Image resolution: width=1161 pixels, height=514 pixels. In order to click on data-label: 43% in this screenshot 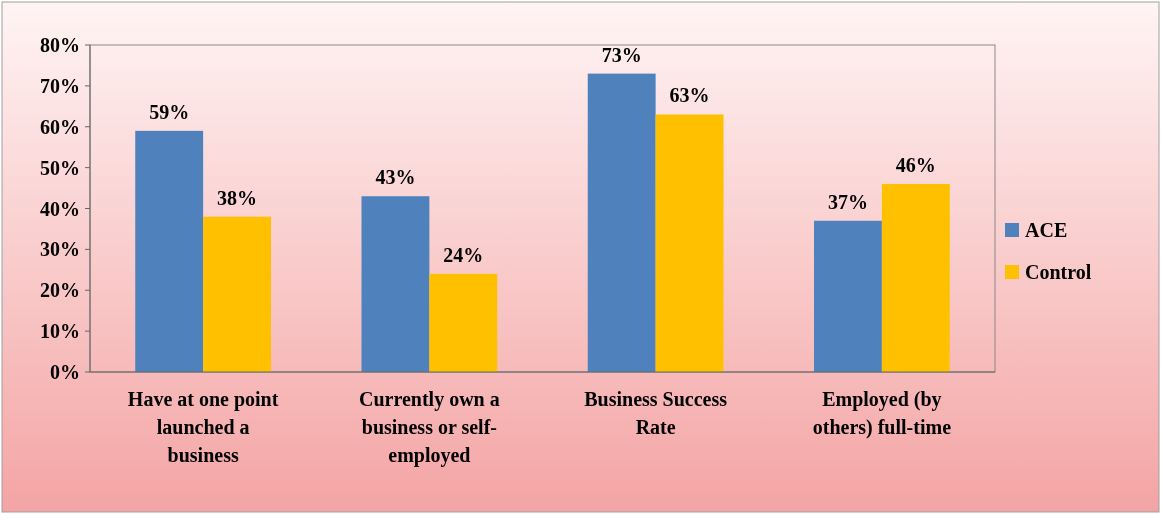, I will do `click(395, 177)`.